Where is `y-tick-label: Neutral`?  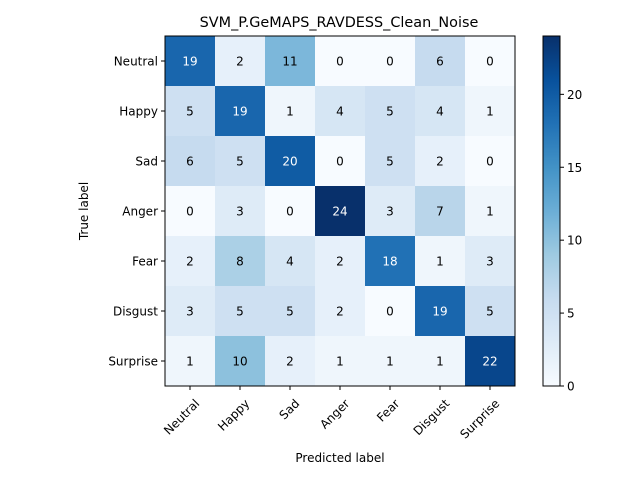 y-tick-label: Neutral is located at coordinates (136, 62).